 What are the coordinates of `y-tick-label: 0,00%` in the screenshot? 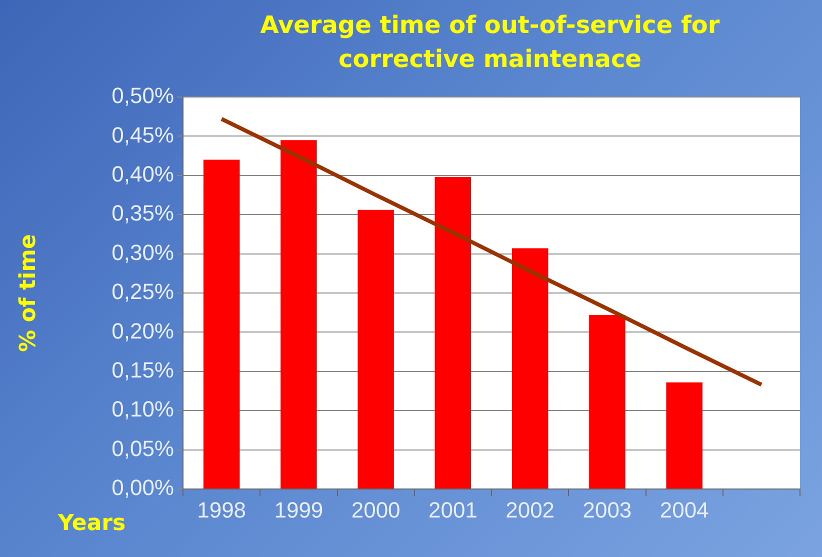 It's located at (143, 487).